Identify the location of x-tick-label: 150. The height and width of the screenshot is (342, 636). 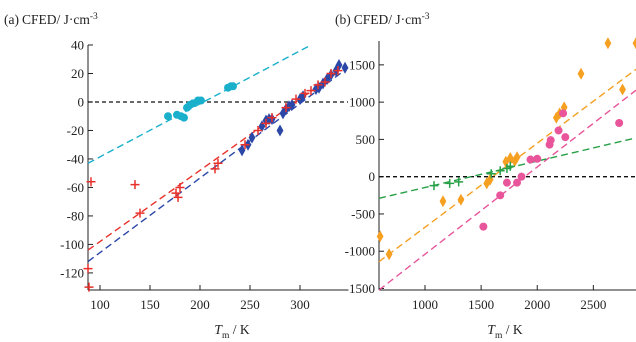
(150, 304).